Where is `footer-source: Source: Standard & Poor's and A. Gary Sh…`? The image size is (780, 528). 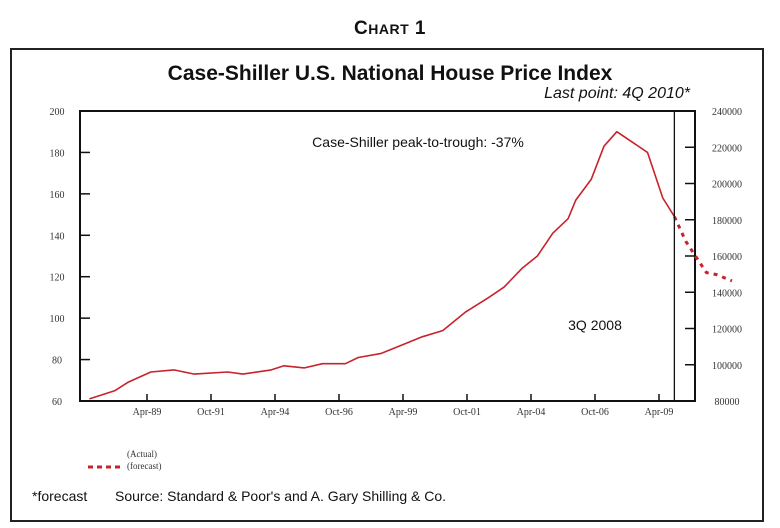 footer-source: Source: Standard & Poor's and A. Gary Sh… is located at coordinates (280, 496).